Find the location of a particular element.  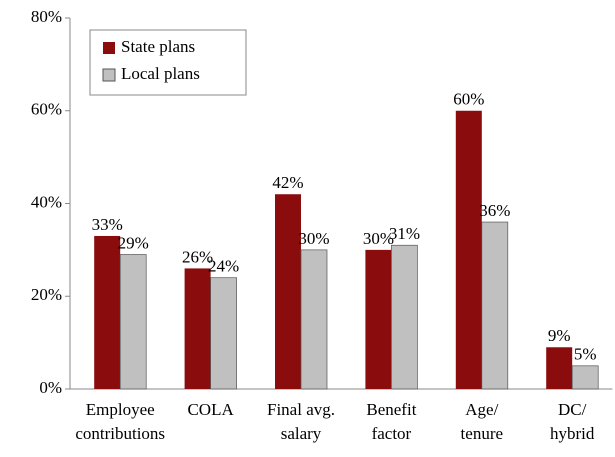

value-label: 26% is located at coordinates (197, 256).